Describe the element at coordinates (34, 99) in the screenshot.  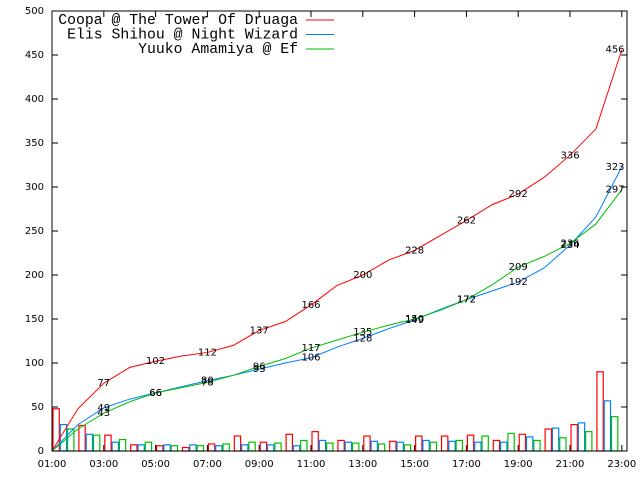
I see `y-tick-label: 400` at that location.